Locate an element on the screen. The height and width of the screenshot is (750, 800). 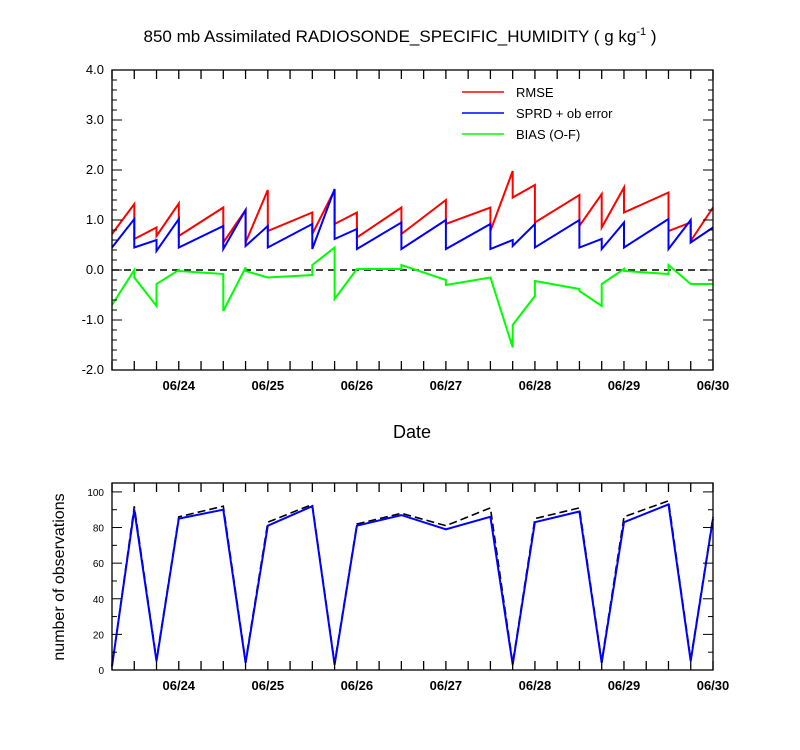
y-tick-label: 2.0 is located at coordinates (95, 169).